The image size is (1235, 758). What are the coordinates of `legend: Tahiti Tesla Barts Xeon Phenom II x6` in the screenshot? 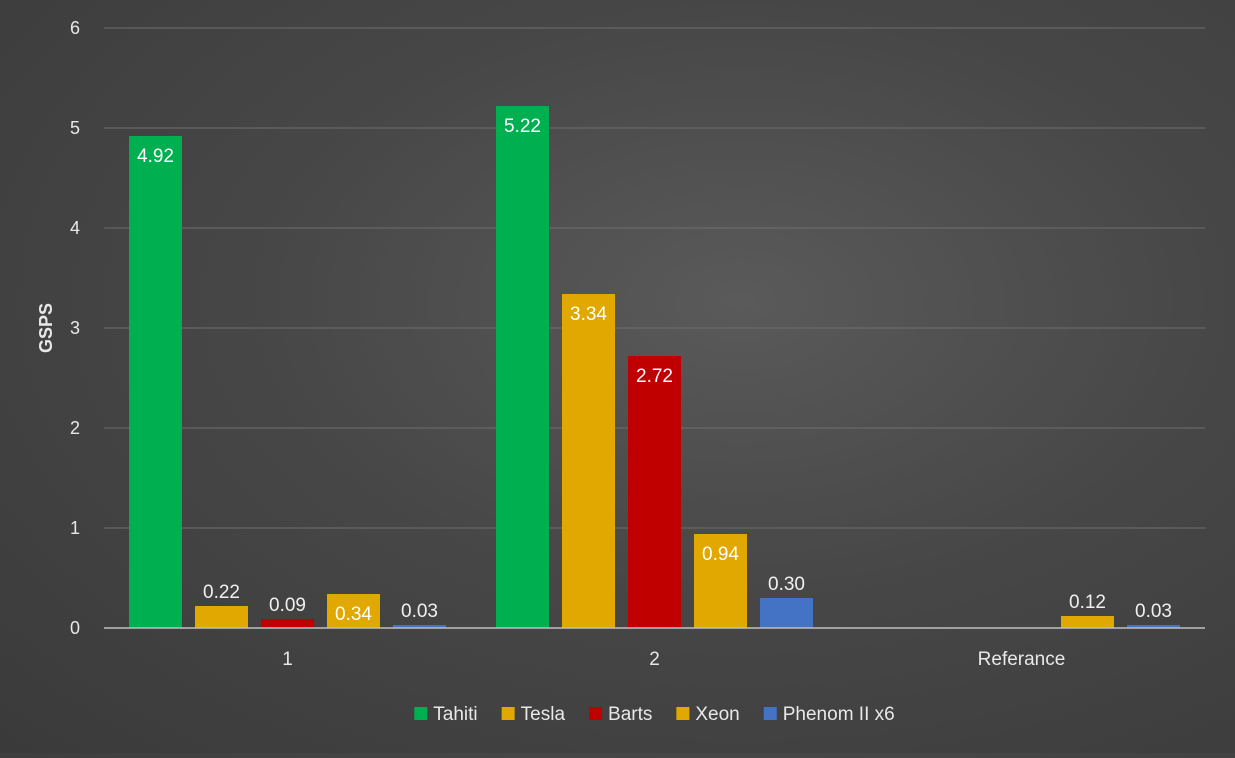 It's located at (654, 714).